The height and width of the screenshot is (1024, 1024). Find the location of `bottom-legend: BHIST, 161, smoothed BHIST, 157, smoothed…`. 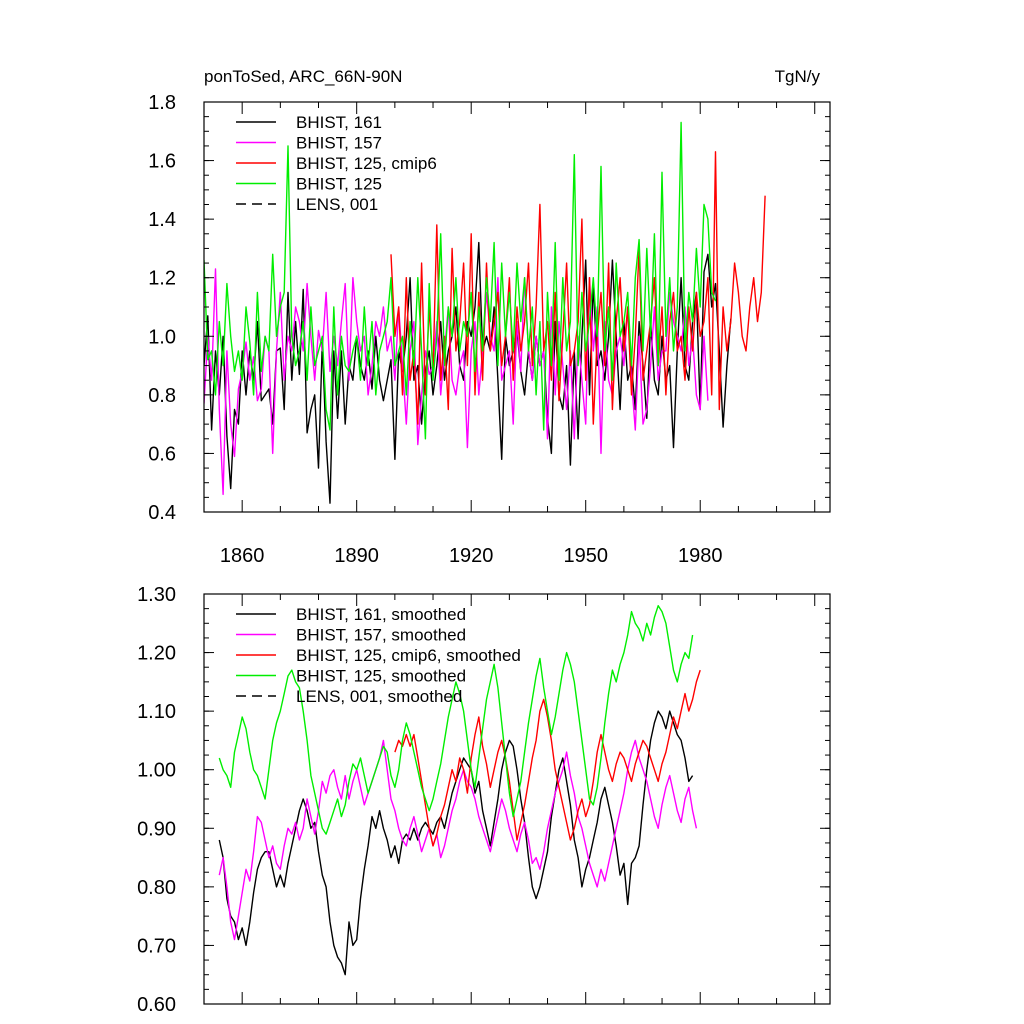

bottom-legend: BHIST, 161, smoothed BHIST, 157, smoothed… is located at coordinates (378, 655).